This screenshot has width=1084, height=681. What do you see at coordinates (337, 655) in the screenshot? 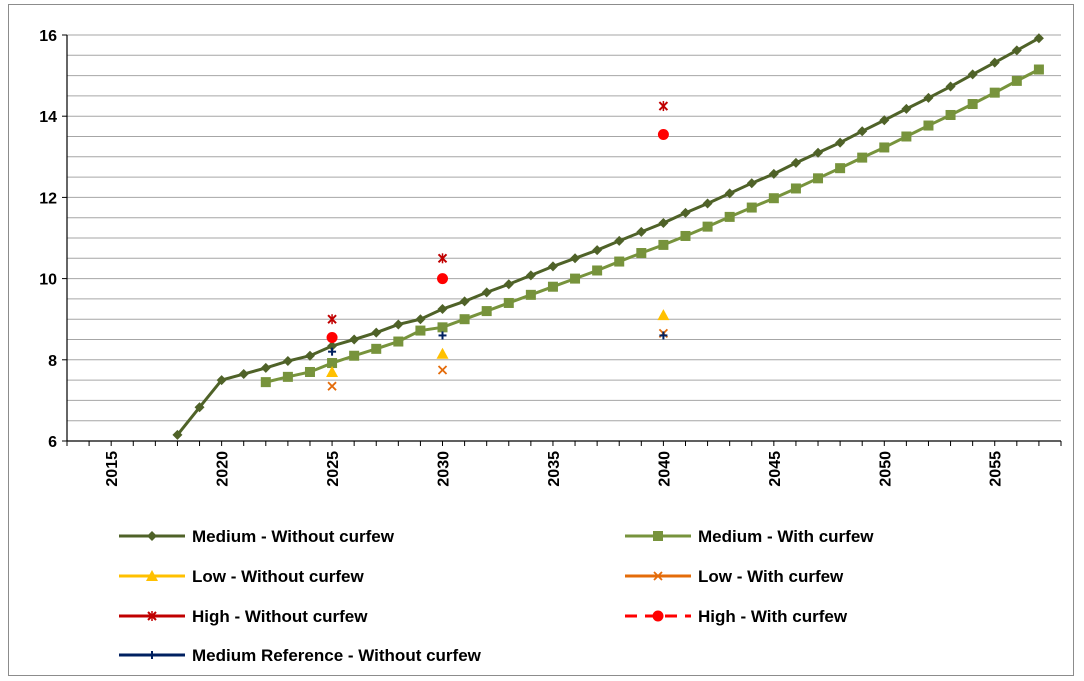
I see `legend-label: Medium Reference - Without curfew` at bounding box center [337, 655].